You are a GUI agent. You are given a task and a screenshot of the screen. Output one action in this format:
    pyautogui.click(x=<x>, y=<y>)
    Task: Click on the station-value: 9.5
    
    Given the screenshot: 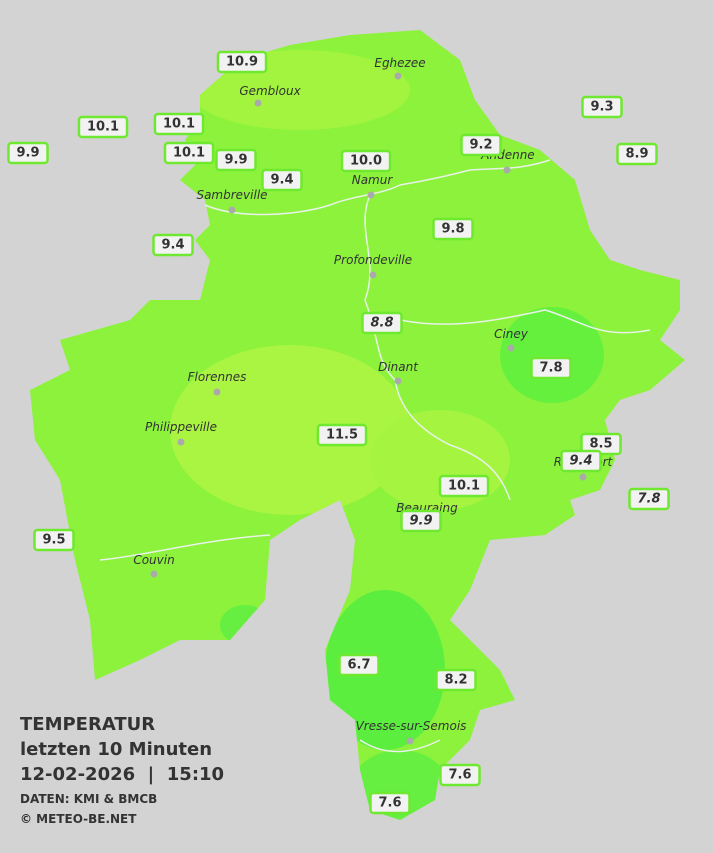 What is the action you would take?
    pyautogui.click(x=53, y=540)
    